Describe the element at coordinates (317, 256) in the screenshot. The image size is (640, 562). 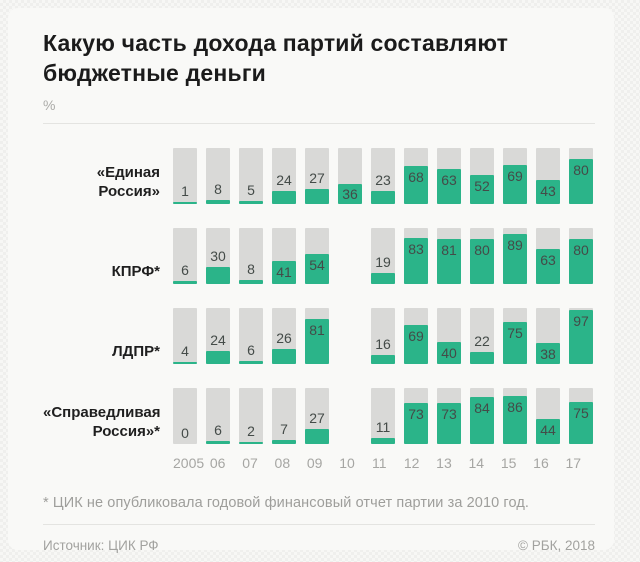
I see `bar: 54` at that location.